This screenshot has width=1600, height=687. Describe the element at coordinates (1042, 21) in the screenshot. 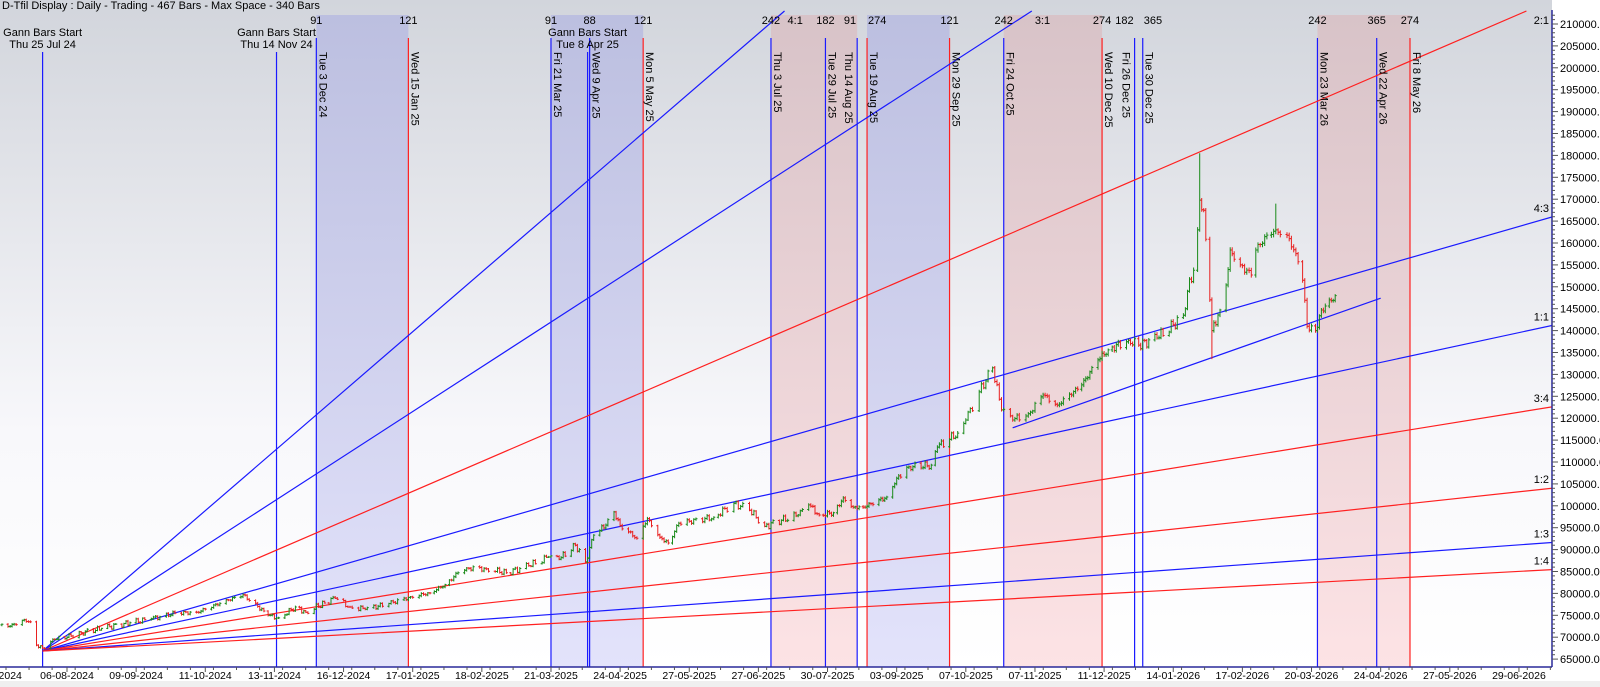

I see `fan-ratio-label: 3:1` at that location.